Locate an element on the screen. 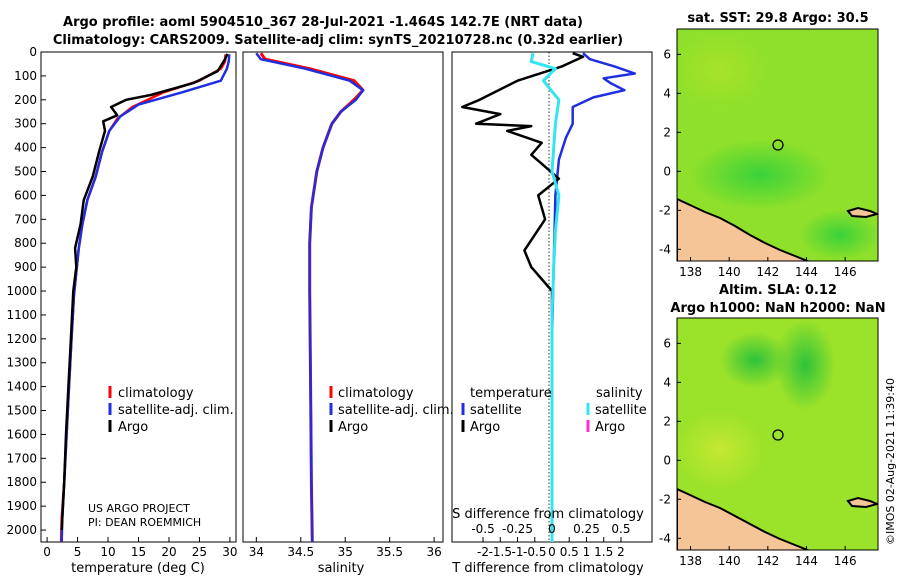 This screenshot has height=580, width=900. depth-tick-label: 800 is located at coordinates (25, 243).